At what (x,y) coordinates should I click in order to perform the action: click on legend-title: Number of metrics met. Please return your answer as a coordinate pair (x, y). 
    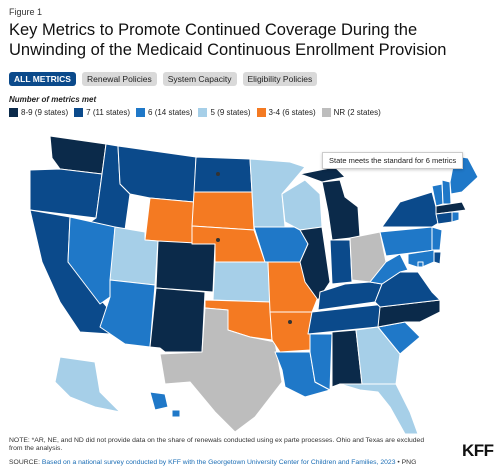
    Looking at the image, I should click on (53, 99).